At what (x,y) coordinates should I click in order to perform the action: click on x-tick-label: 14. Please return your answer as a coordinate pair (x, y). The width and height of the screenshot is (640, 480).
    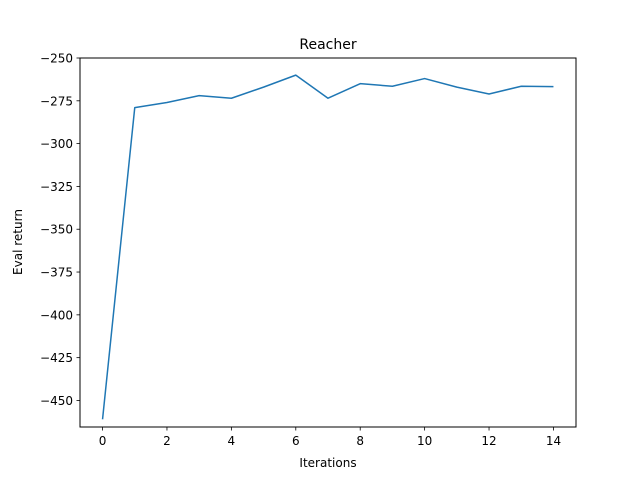
    Looking at the image, I should click on (553, 441).